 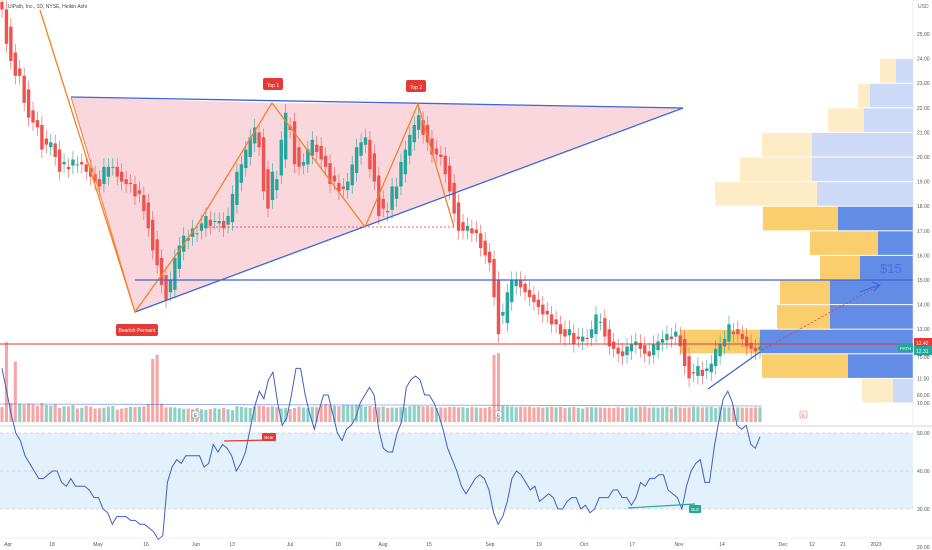 I want to click on svg-text: Bear, so click(x=269, y=437).